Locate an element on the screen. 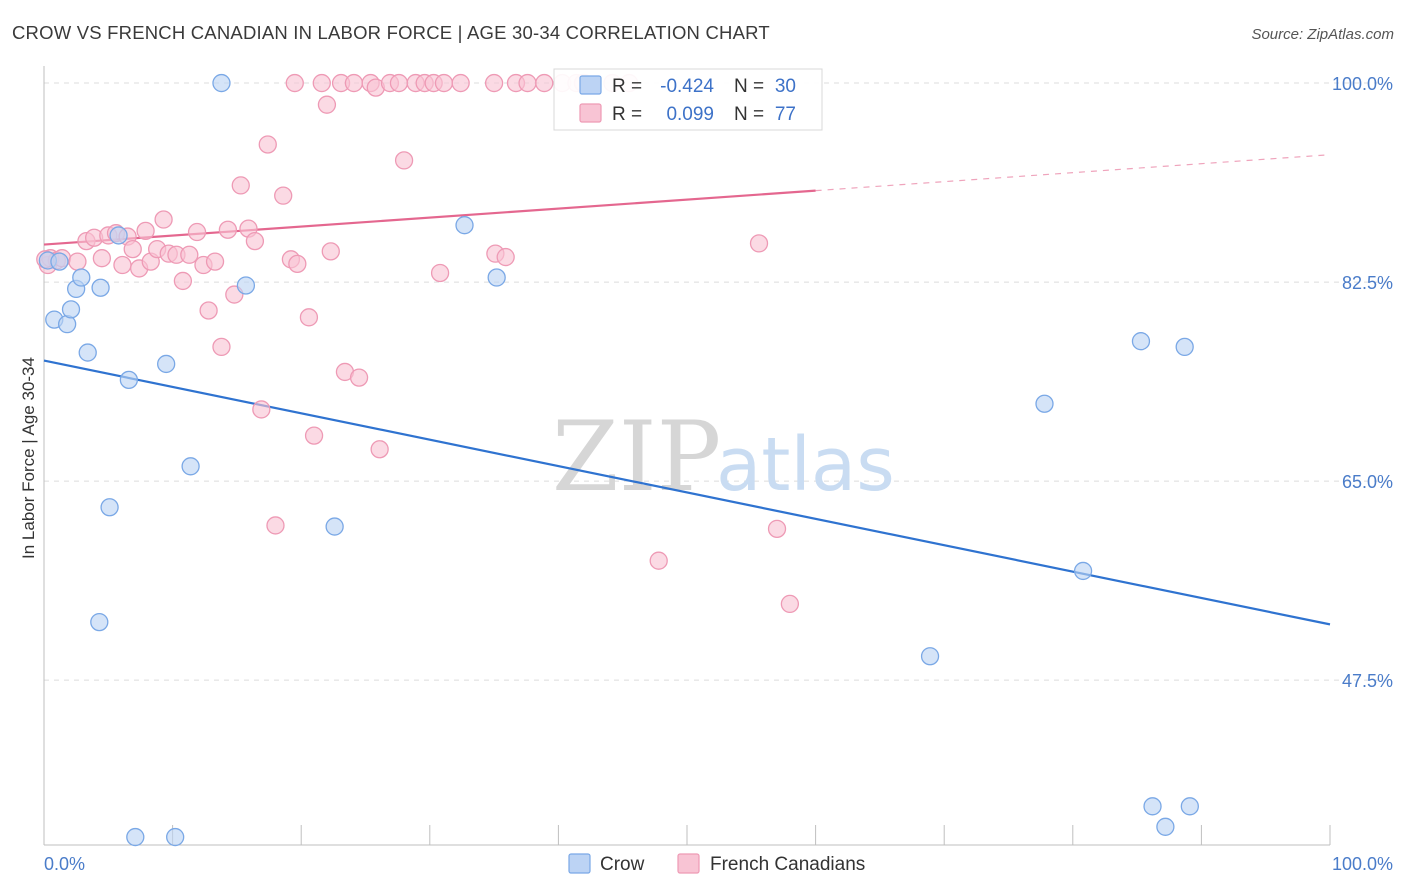  stats-swatch-french-canadians is located at coordinates (590, 113).